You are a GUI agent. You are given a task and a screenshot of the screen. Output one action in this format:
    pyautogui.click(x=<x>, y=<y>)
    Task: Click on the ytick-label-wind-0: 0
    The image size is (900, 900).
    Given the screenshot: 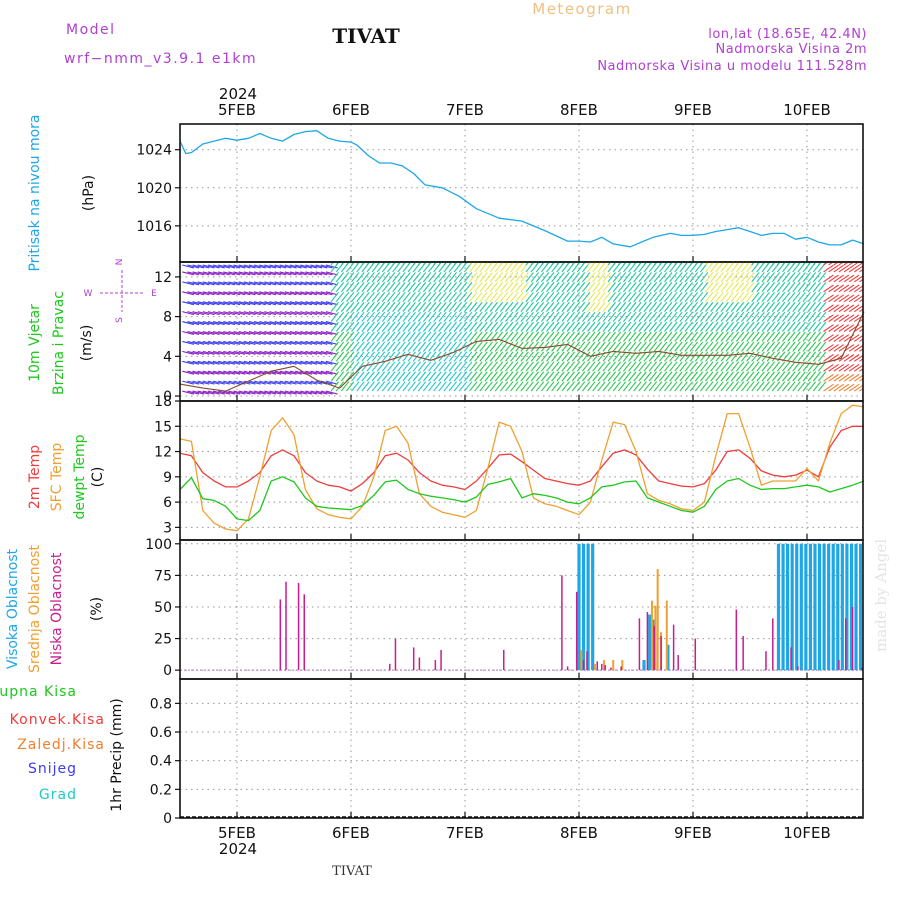 What is the action you would take?
    pyautogui.click(x=167, y=397)
    